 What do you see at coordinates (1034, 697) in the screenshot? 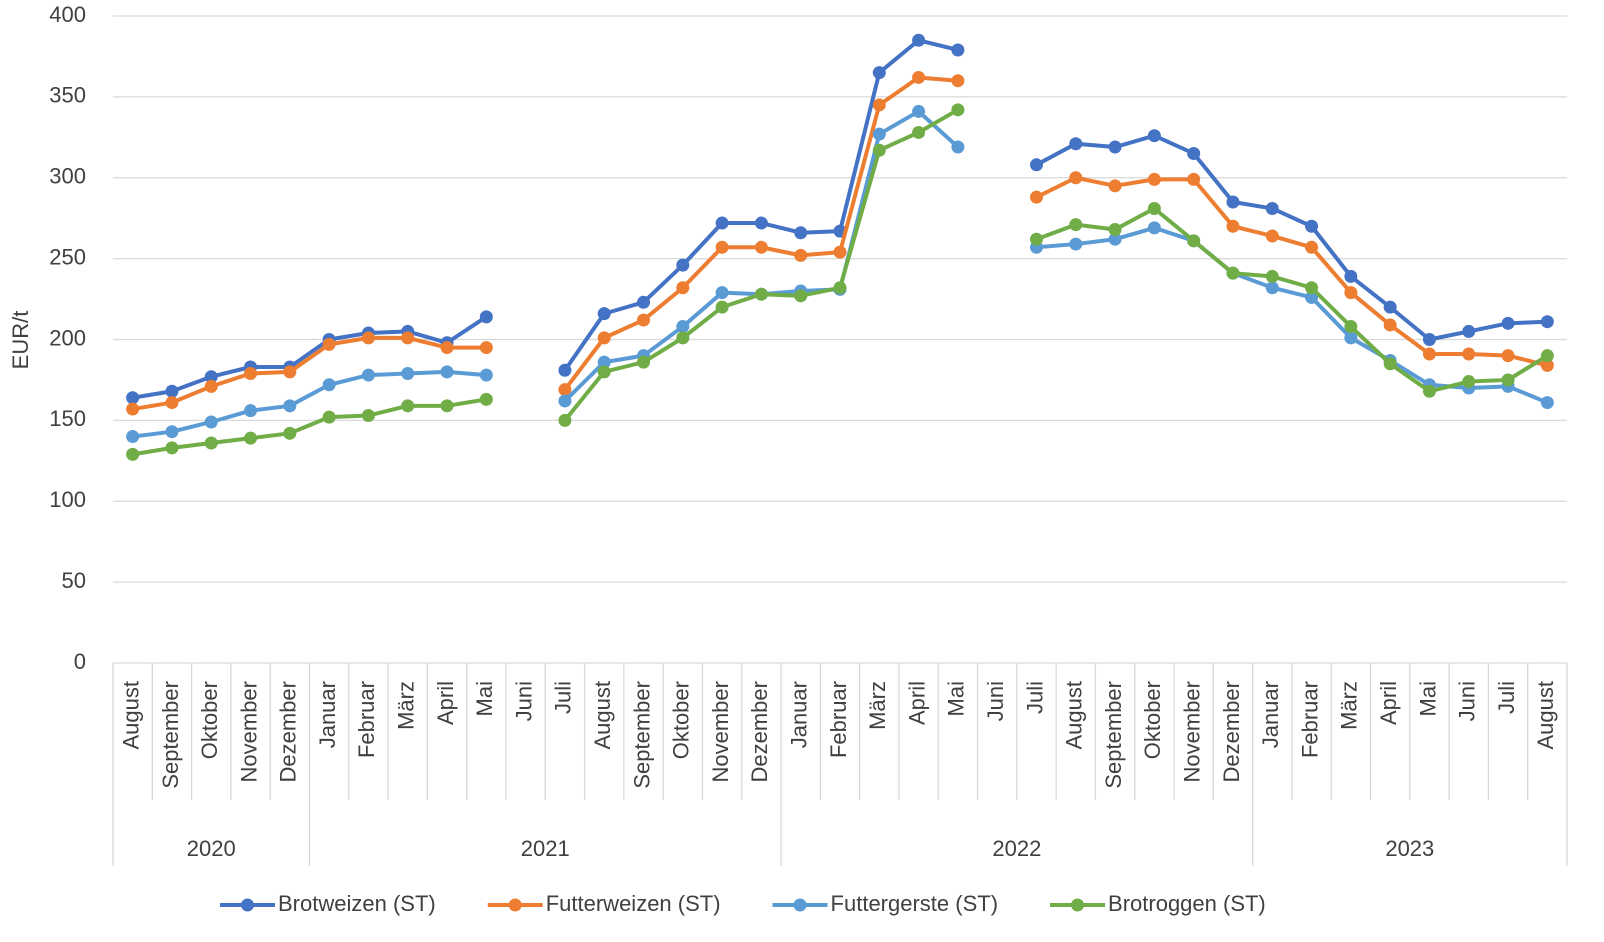
I see `x-tick-label: Juli` at bounding box center [1034, 697].